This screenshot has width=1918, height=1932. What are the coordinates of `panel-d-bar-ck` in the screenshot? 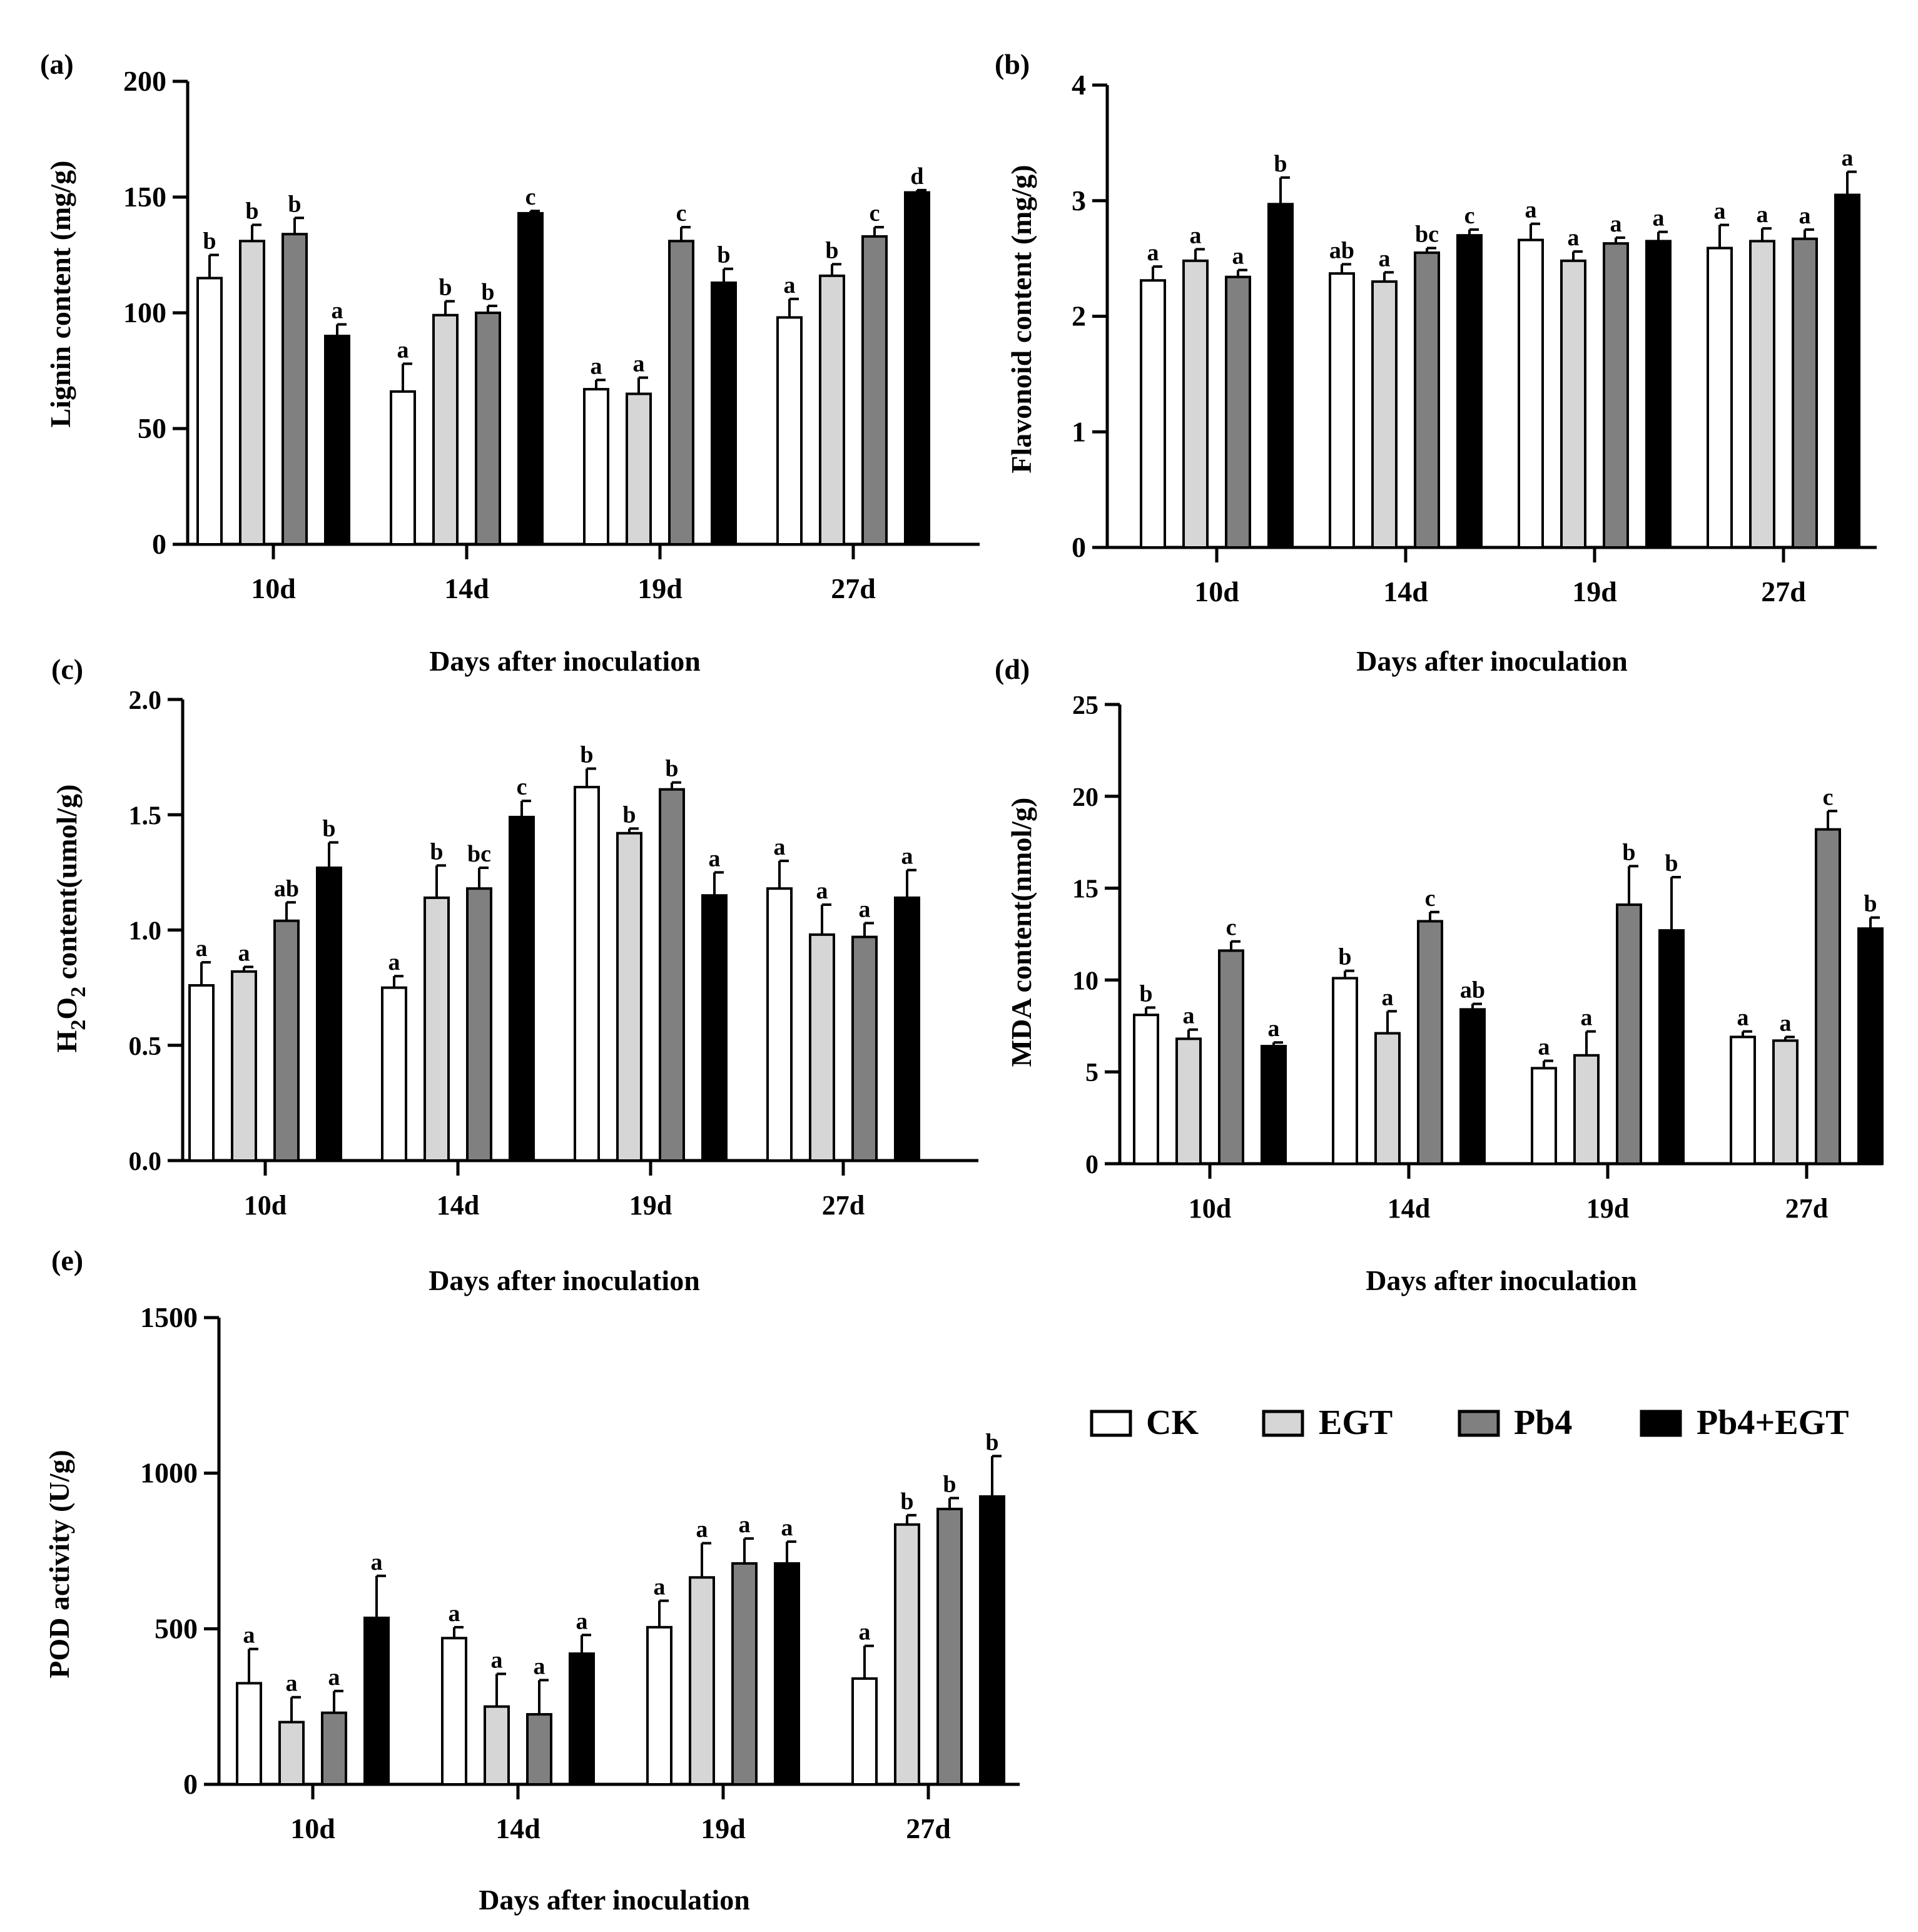 It's located at (1146, 1089).